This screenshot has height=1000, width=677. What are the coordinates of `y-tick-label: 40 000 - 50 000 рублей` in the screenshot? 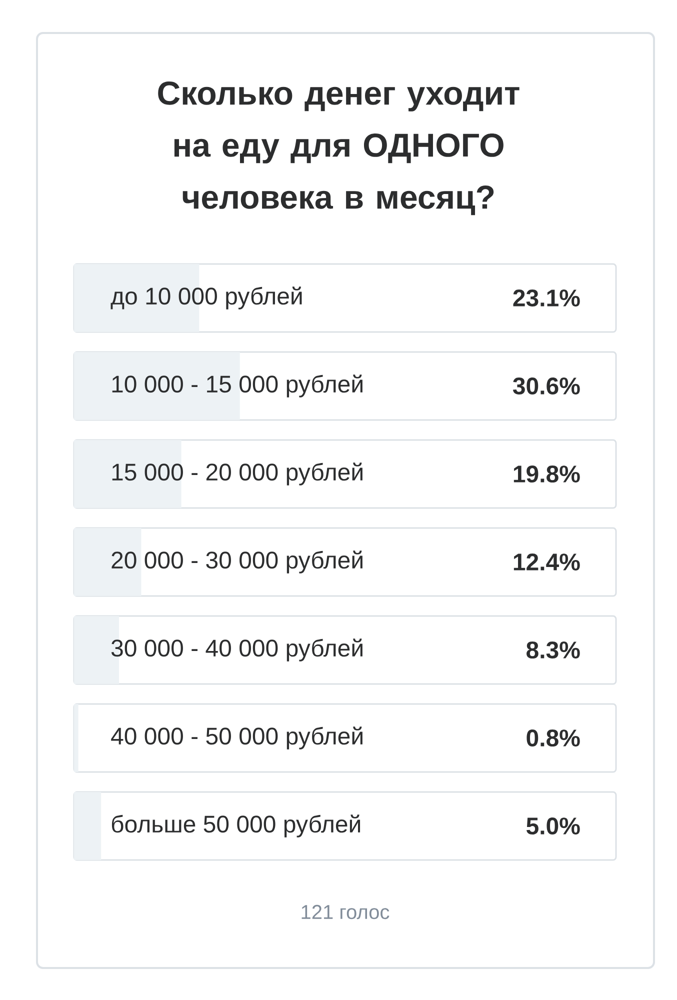 It's located at (236, 738).